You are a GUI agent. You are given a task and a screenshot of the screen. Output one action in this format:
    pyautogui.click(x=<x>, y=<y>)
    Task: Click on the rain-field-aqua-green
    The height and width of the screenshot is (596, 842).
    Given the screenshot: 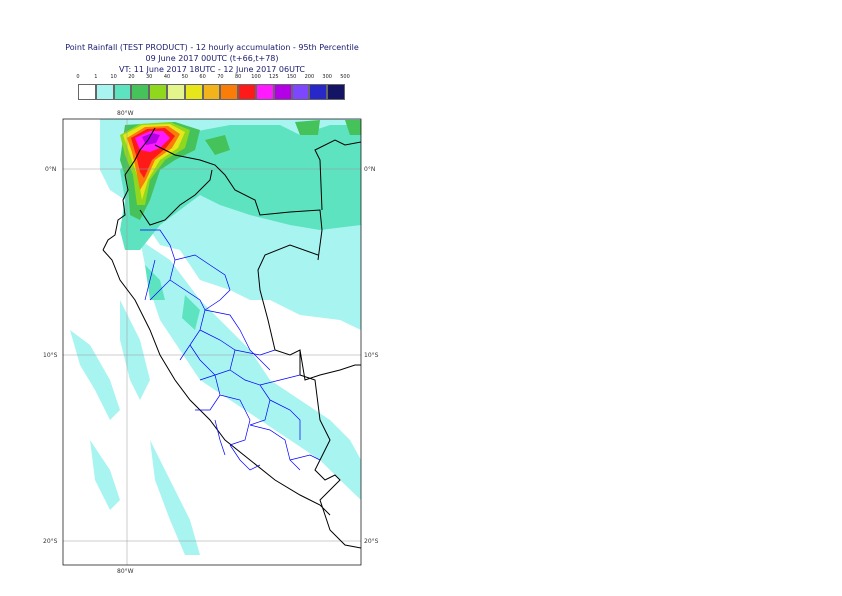 What is the action you would take?
    pyautogui.click(x=240, y=227)
    